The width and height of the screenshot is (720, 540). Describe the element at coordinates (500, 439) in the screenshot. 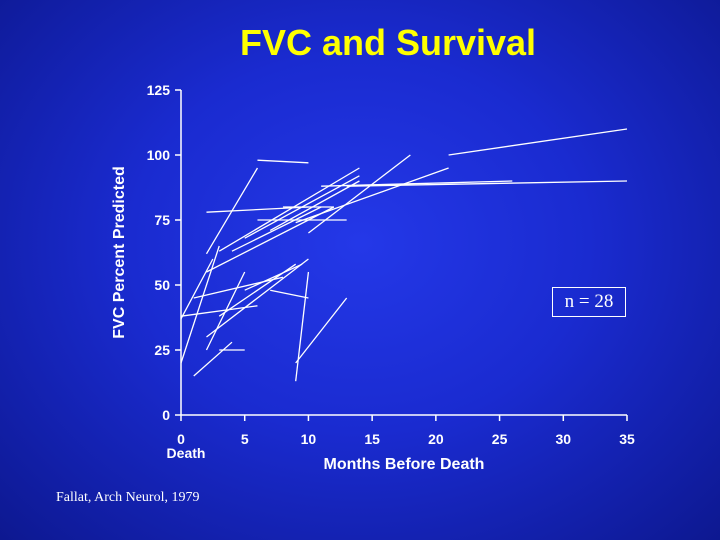

I see `x-tick-label: 25` at that location.